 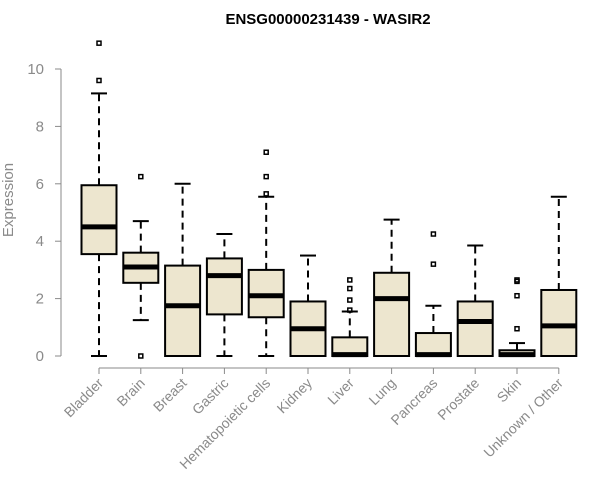 I want to click on y-tick-label: 6, so click(x=40, y=184).